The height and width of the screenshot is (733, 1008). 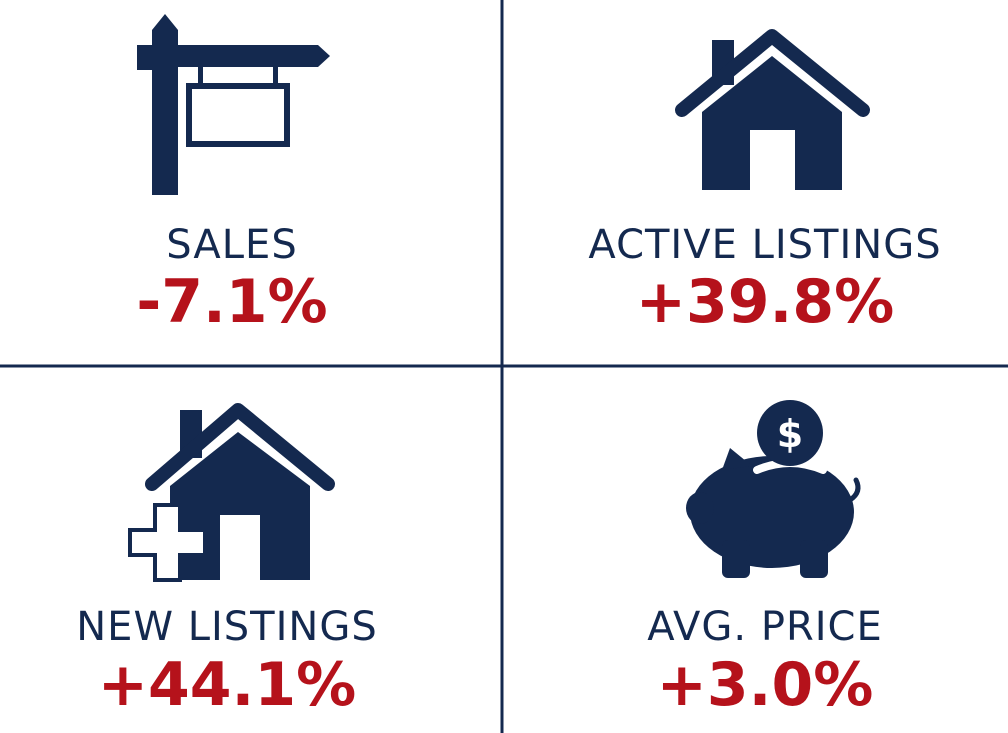 I want to click on metric-value: +39.8%, so click(x=765, y=302).